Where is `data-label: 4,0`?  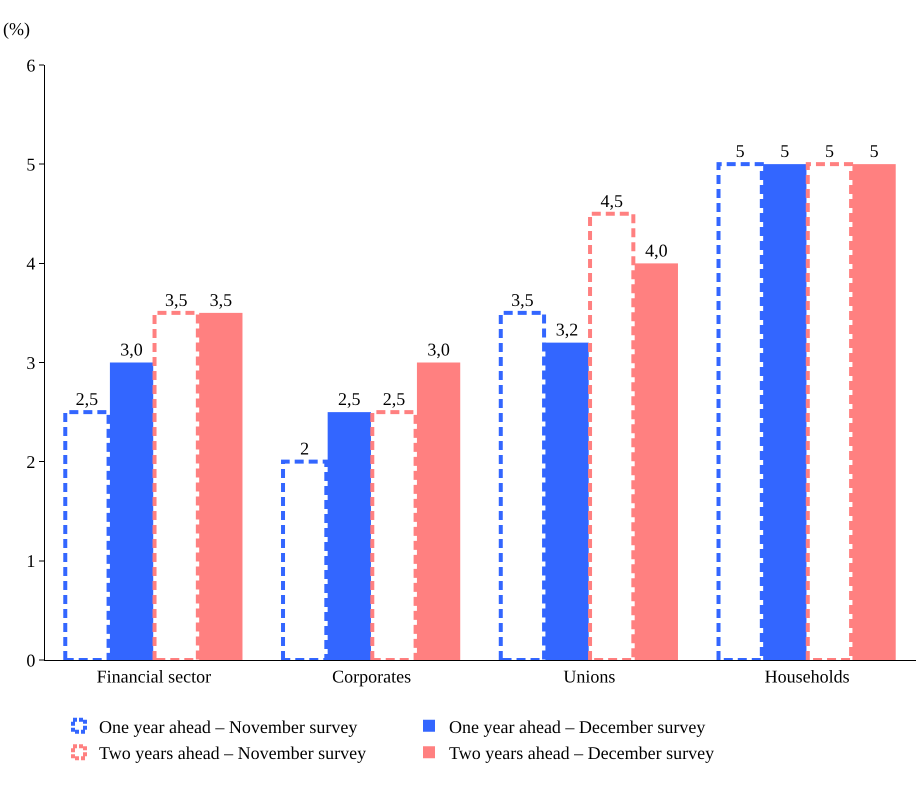 data-label: 4,0 is located at coordinates (656, 250).